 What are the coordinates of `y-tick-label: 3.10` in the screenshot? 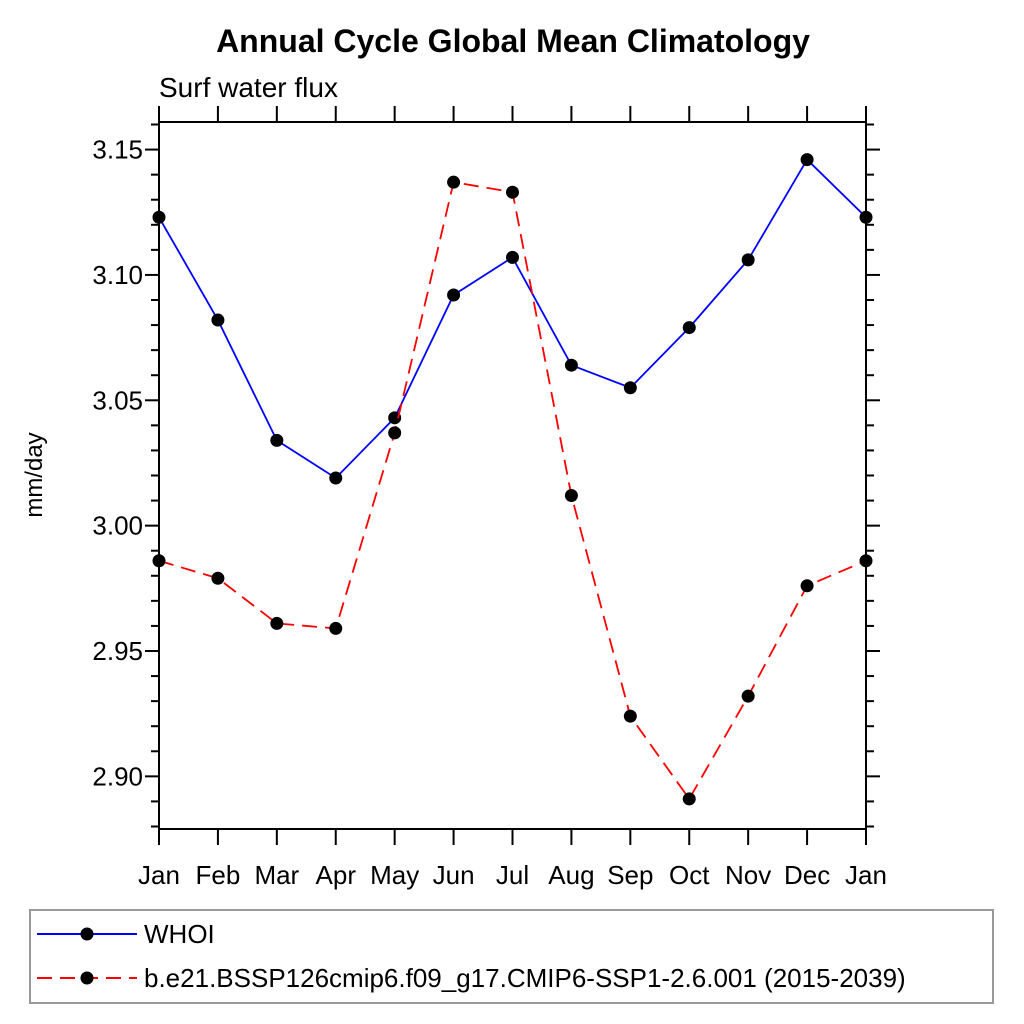 It's located at (117, 275).